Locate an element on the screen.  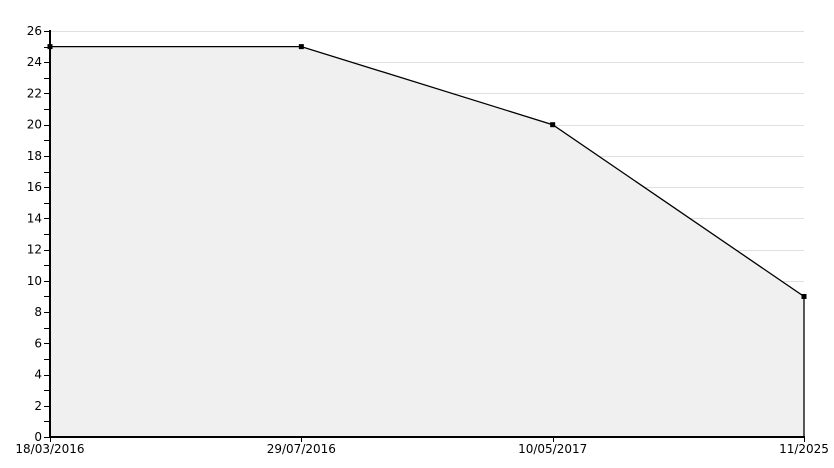
y-tick-label: 18 is located at coordinates (34, 156).